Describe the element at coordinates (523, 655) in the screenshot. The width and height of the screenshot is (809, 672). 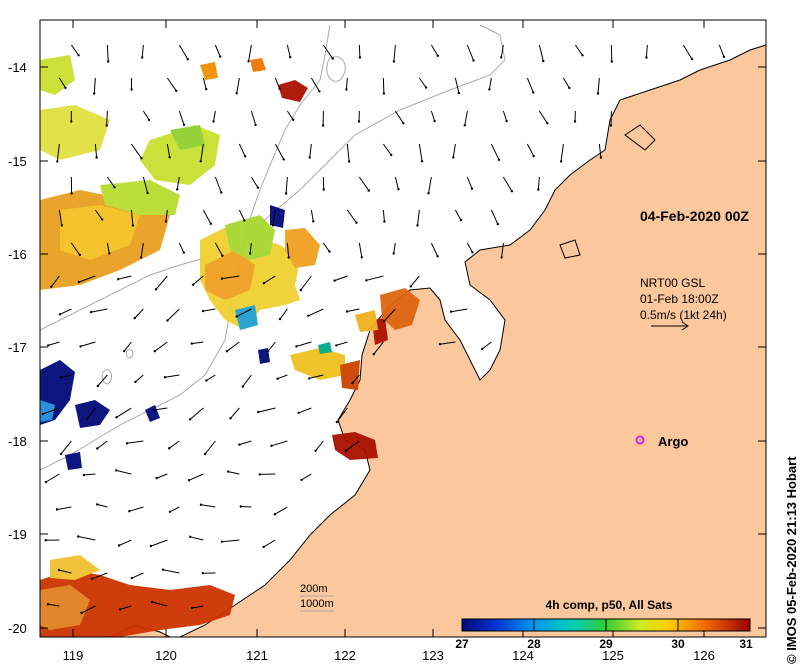
I see `x-tick-label: 124` at that location.